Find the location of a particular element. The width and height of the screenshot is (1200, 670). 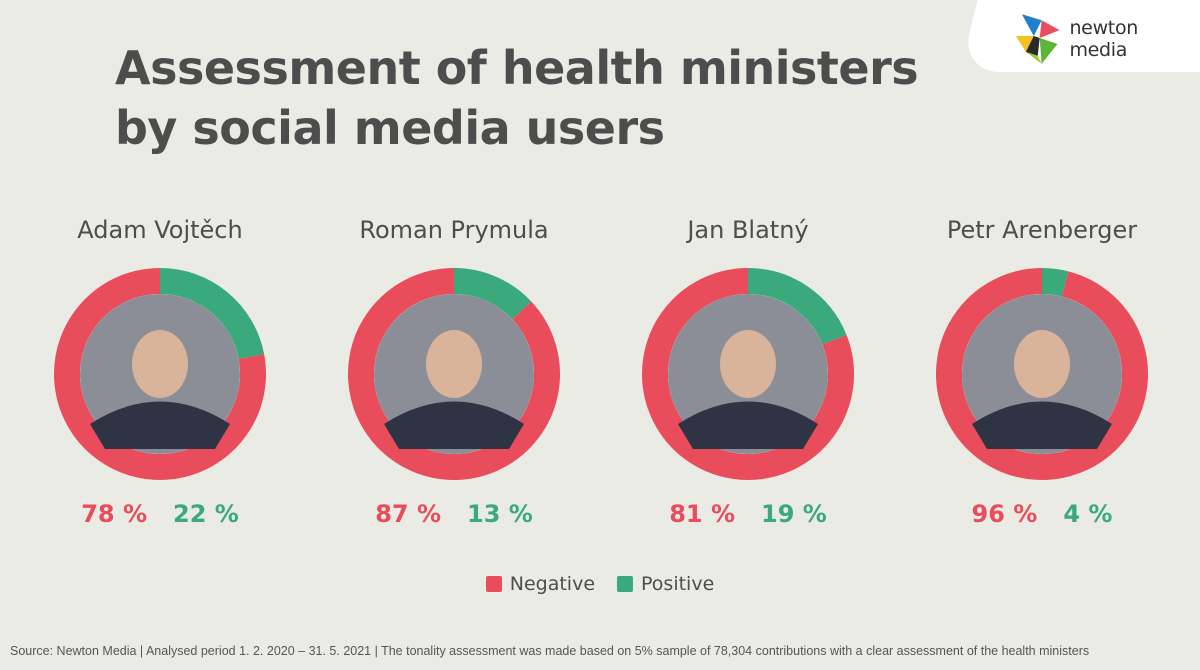

minister-1: Adam Vojtěch 78 % 22 % is located at coordinates (160, 369).